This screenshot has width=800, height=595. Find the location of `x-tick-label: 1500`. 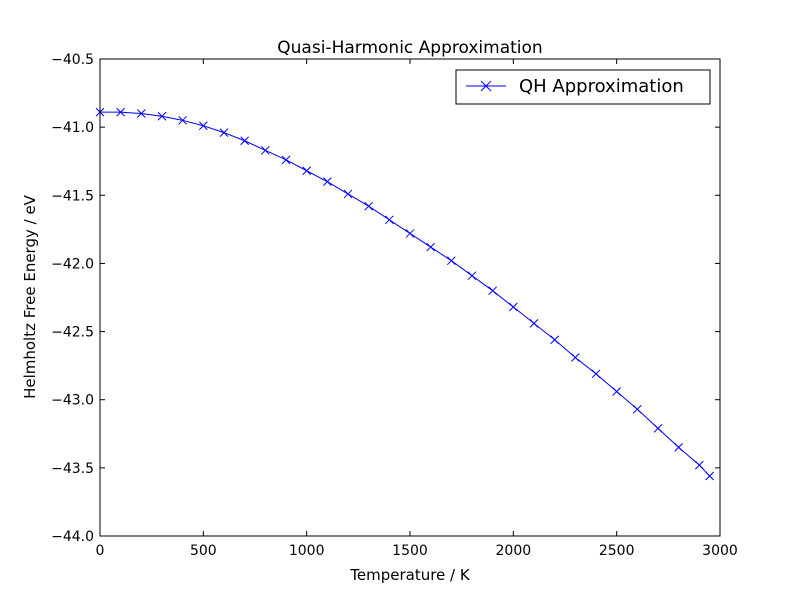

x-tick-label: 1500 is located at coordinates (410, 551).